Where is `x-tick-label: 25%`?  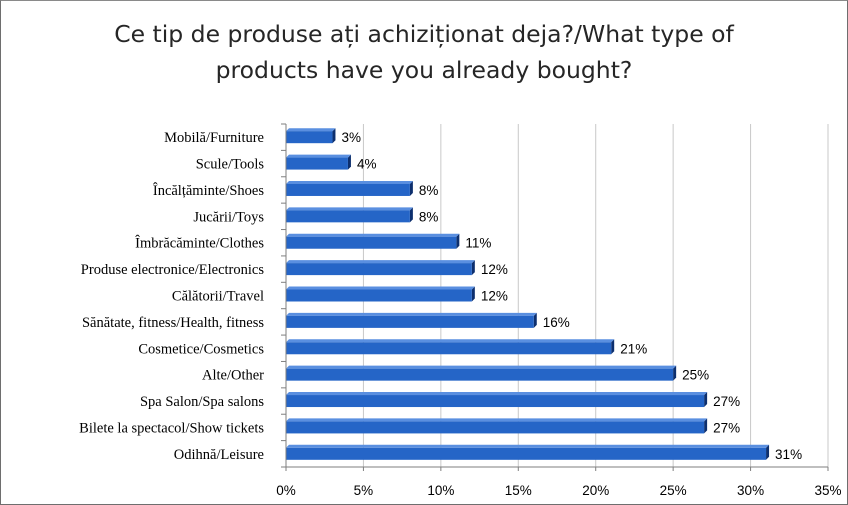
x-tick-label: 25% is located at coordinates (673, 490).